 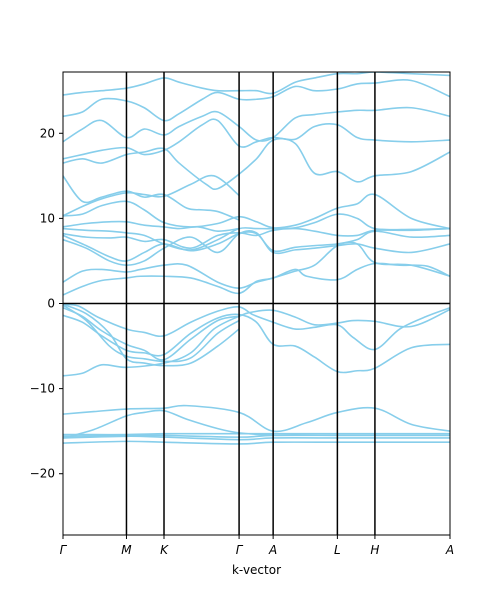 I want to click on x-tick-label: L, so click(x=337, y=550).